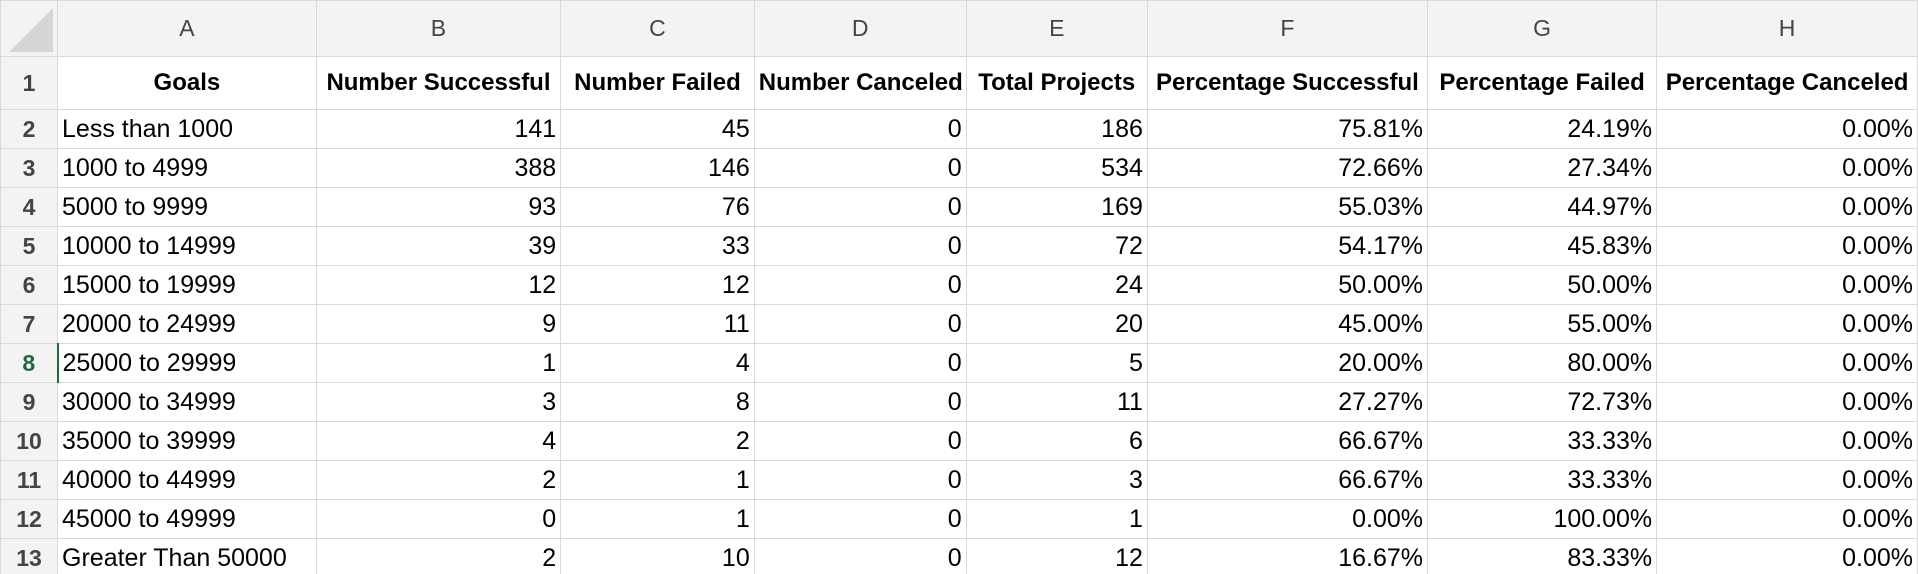  Describe the element at coordinates (29, 441) in the screenshot. I see `row-header-10: 10` at that location.